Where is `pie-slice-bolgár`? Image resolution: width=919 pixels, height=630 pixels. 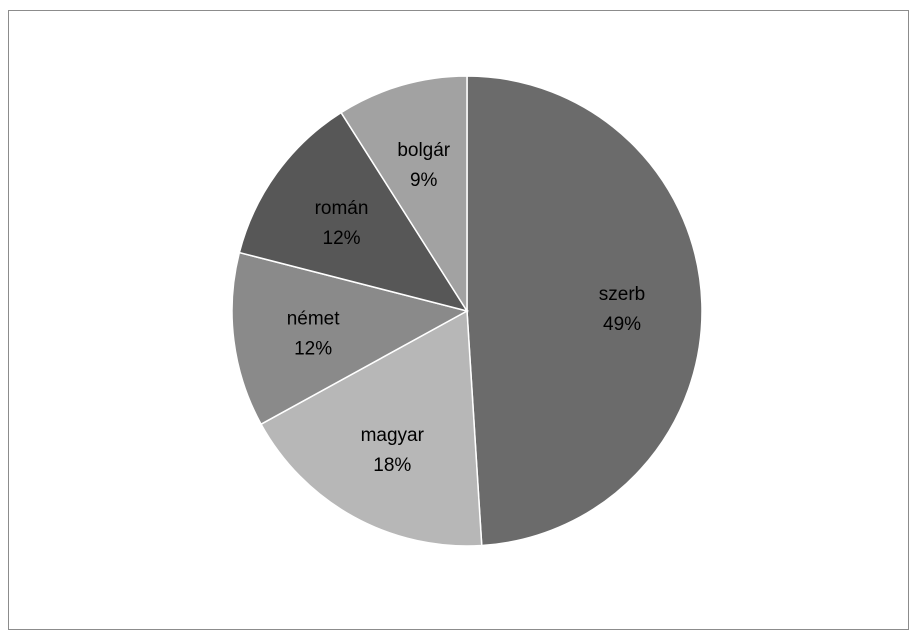
pie-slice-bolgár is located at coordinates (404, 194).